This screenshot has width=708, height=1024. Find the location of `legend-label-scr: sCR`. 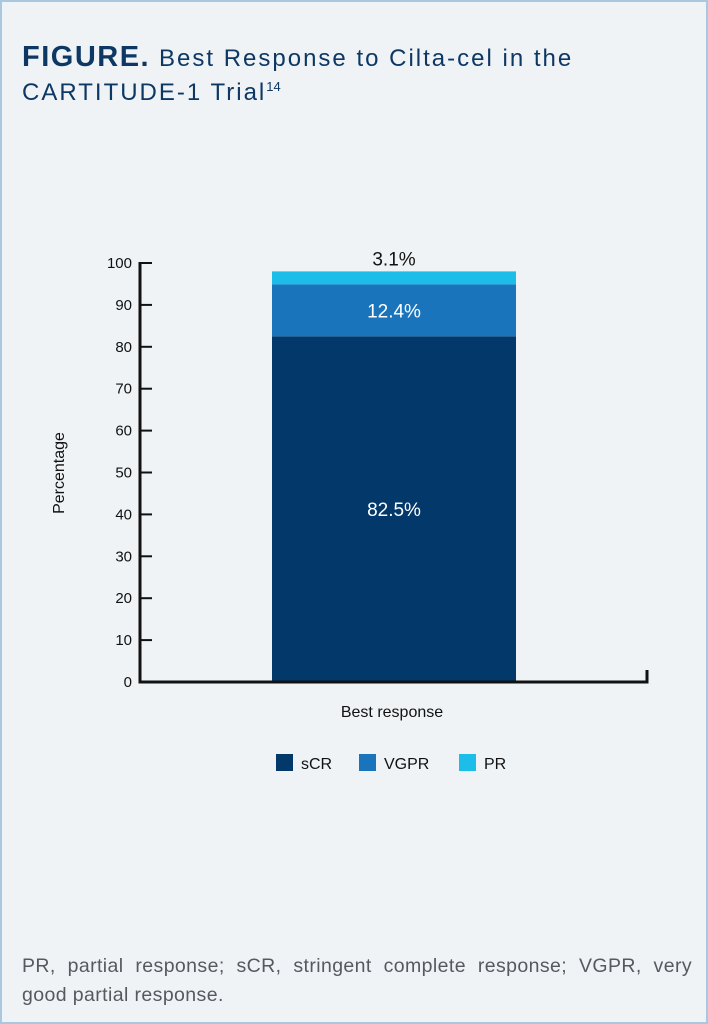

legend-label-scr: sCR is located at coordinates (316, 764).